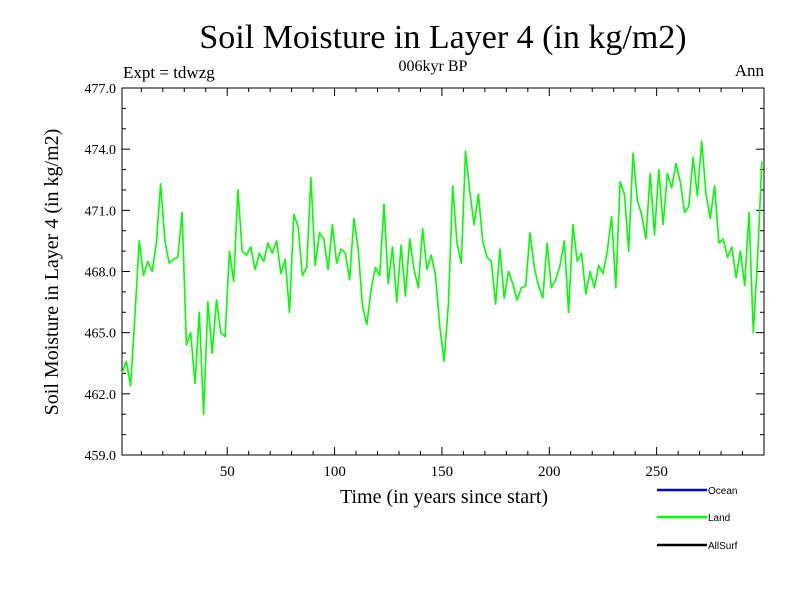 Image resolution: width=800 pixels, height=600 pixels. I want to click on legend-label-ocean: Ocean, so click(722, 491).